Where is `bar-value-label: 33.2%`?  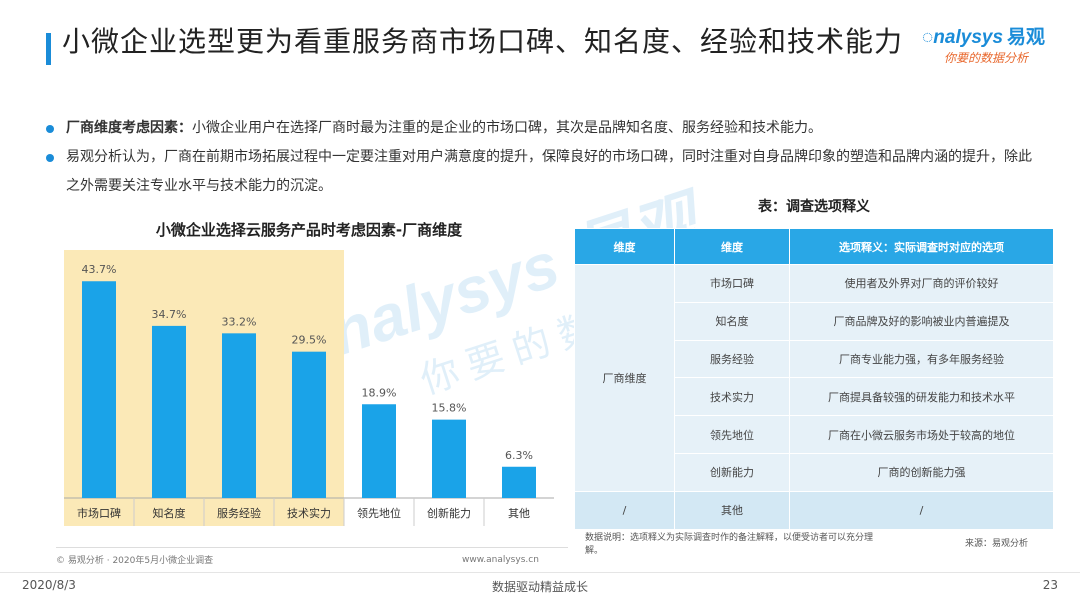
bar-value-label: 33.2% is located at coordinates (239, 321).